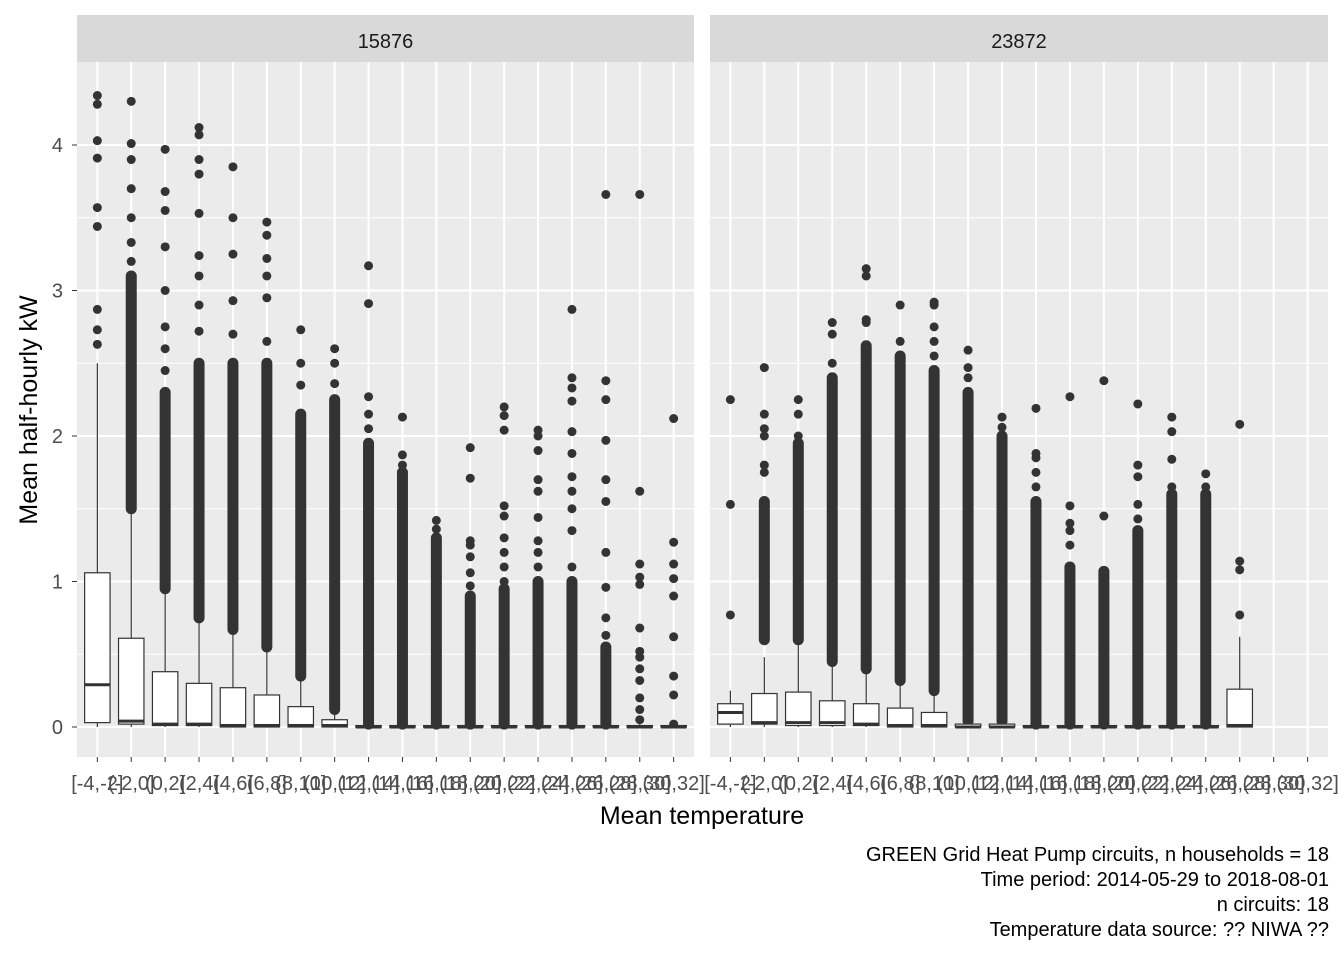 The width and height of the screenshot is (1344, 965). I want to click on box-(6,8], so click(900, 514).